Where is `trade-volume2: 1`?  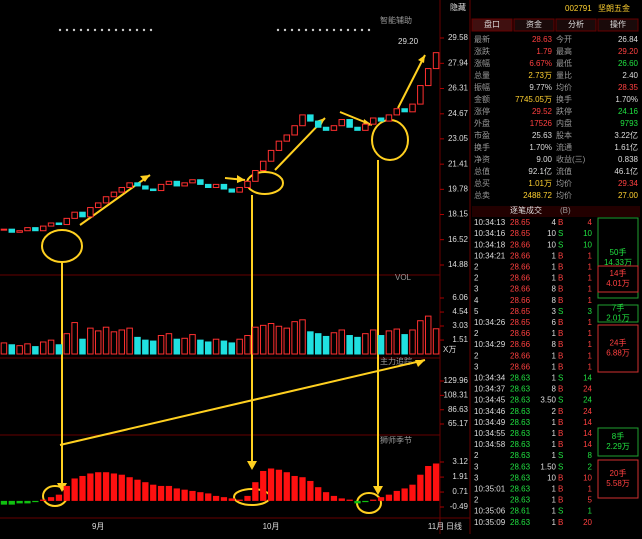
trade-volume2: 1 is located at coordinates (590, 267).